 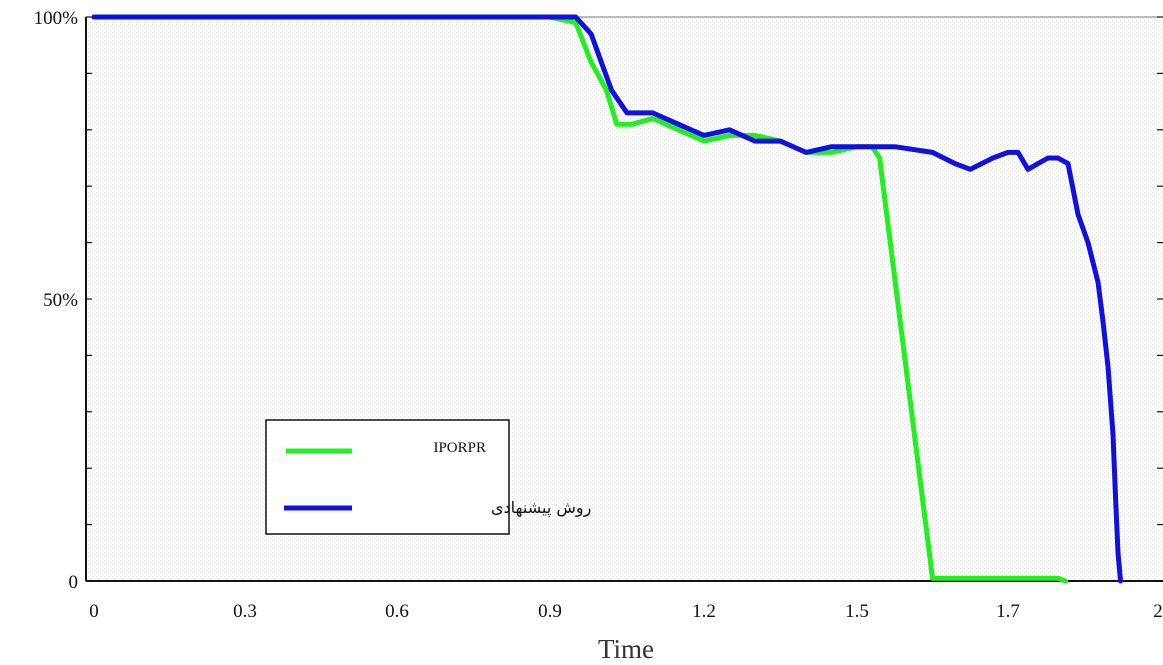 I want to click on legend-label-ipor: IPORPR, so click(x=459, y=448).